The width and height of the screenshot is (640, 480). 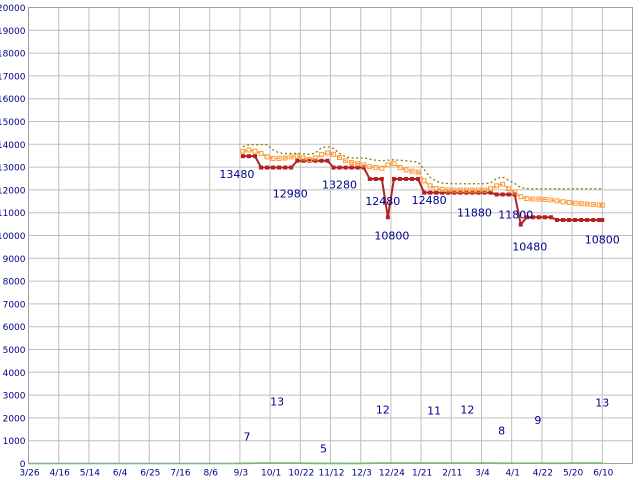 I want to click on count-data-label: 12, so click(x=467, y=409).